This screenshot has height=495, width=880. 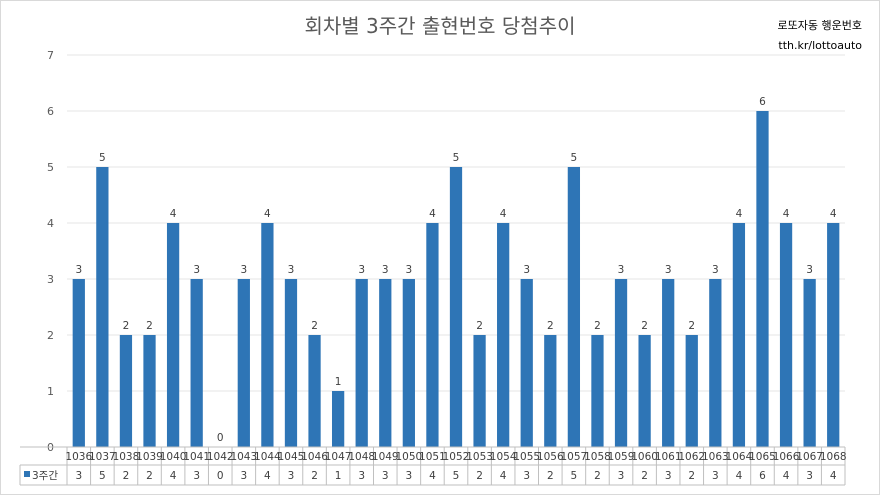 What do you see at coordinates (621, 457) in the screenshot?
I see `category-label: 1059` at bounding box center [621, 457].